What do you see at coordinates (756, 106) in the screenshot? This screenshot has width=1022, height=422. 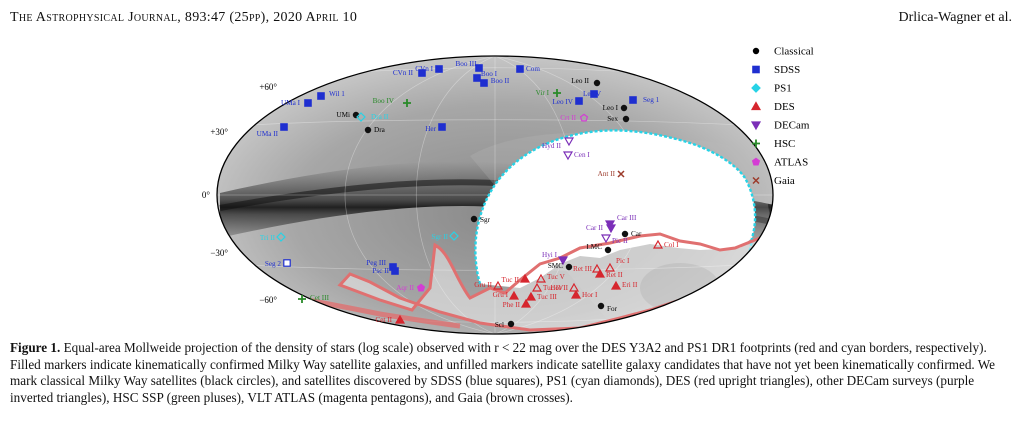 I see `legend-symbol-des` at bounding box center [756, 106].